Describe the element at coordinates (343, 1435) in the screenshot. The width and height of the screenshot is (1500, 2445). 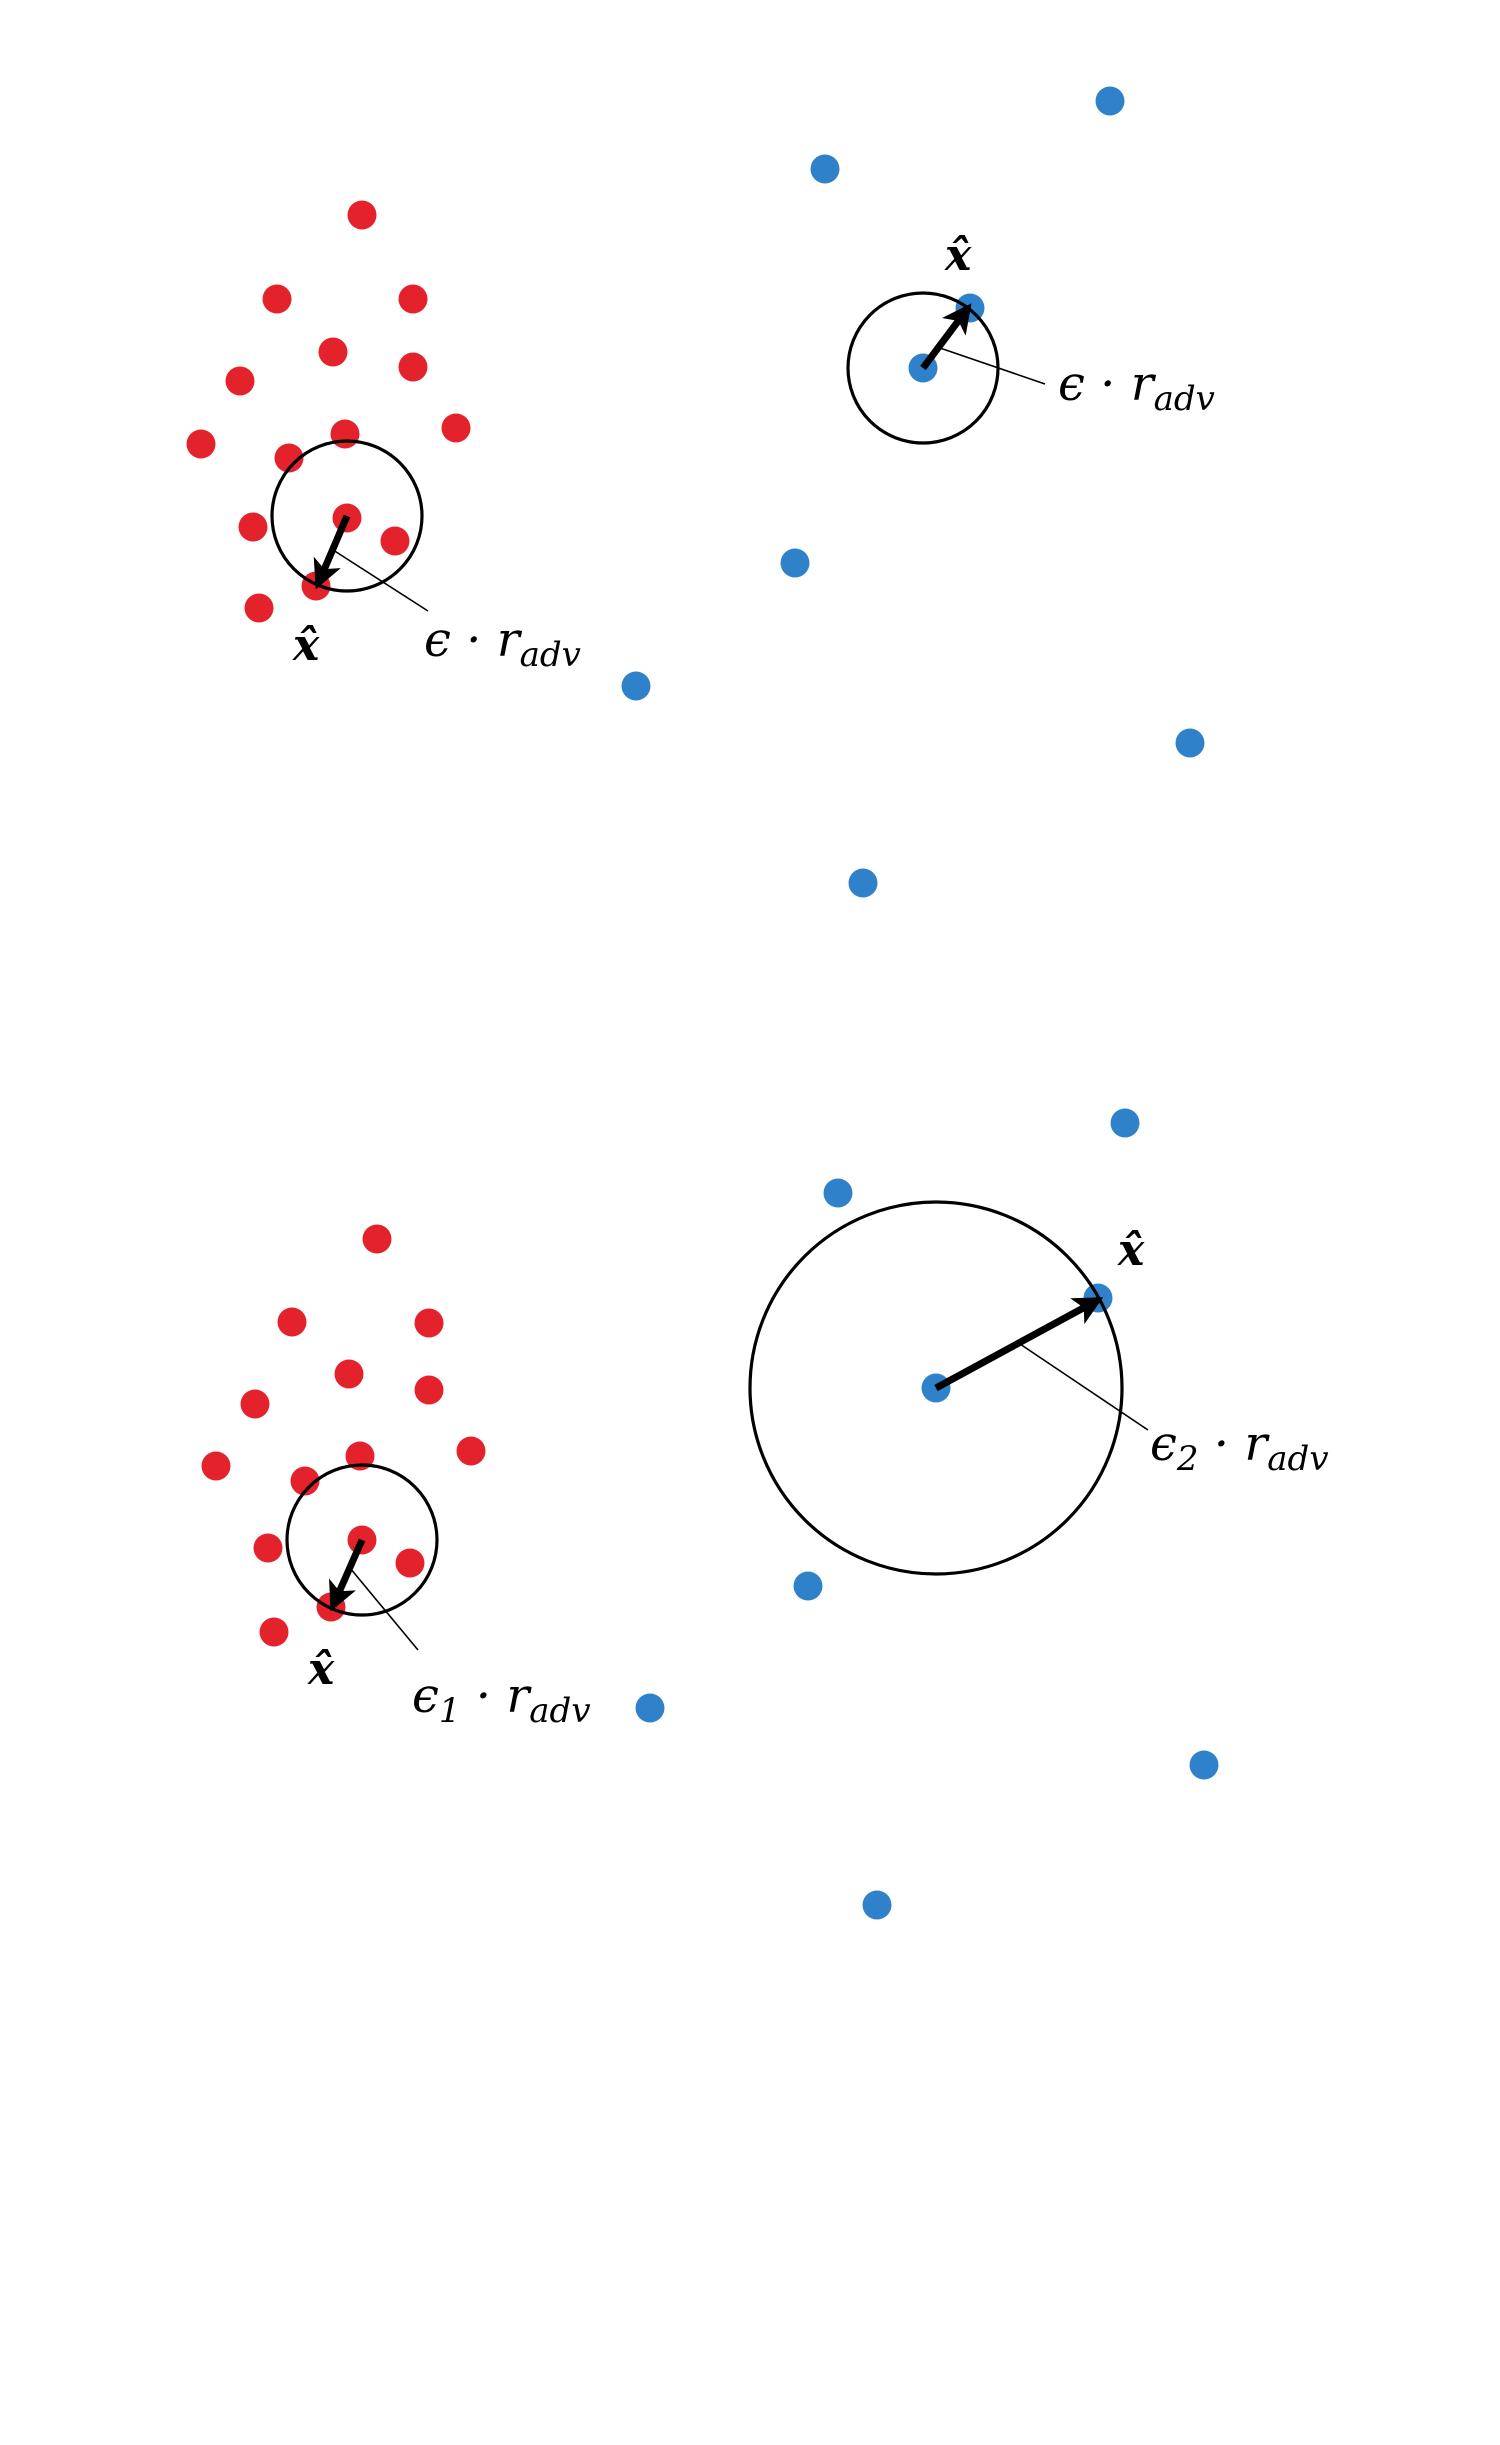
I see `bottom-class-a-cluster` at that location.